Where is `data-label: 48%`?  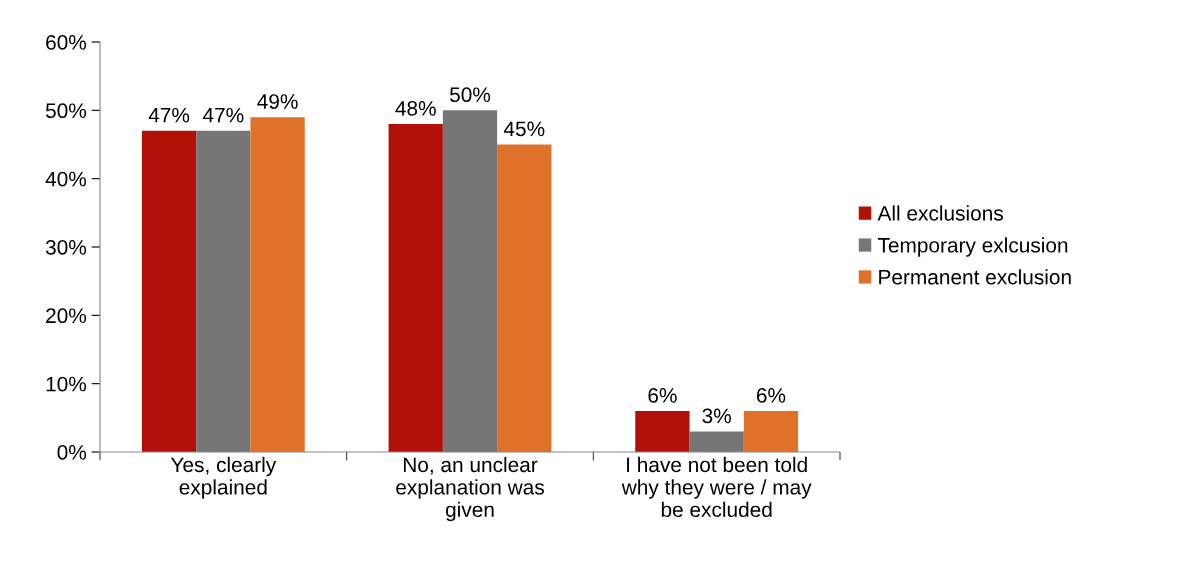
data-label: 48% is located at coordinates (415, 108).